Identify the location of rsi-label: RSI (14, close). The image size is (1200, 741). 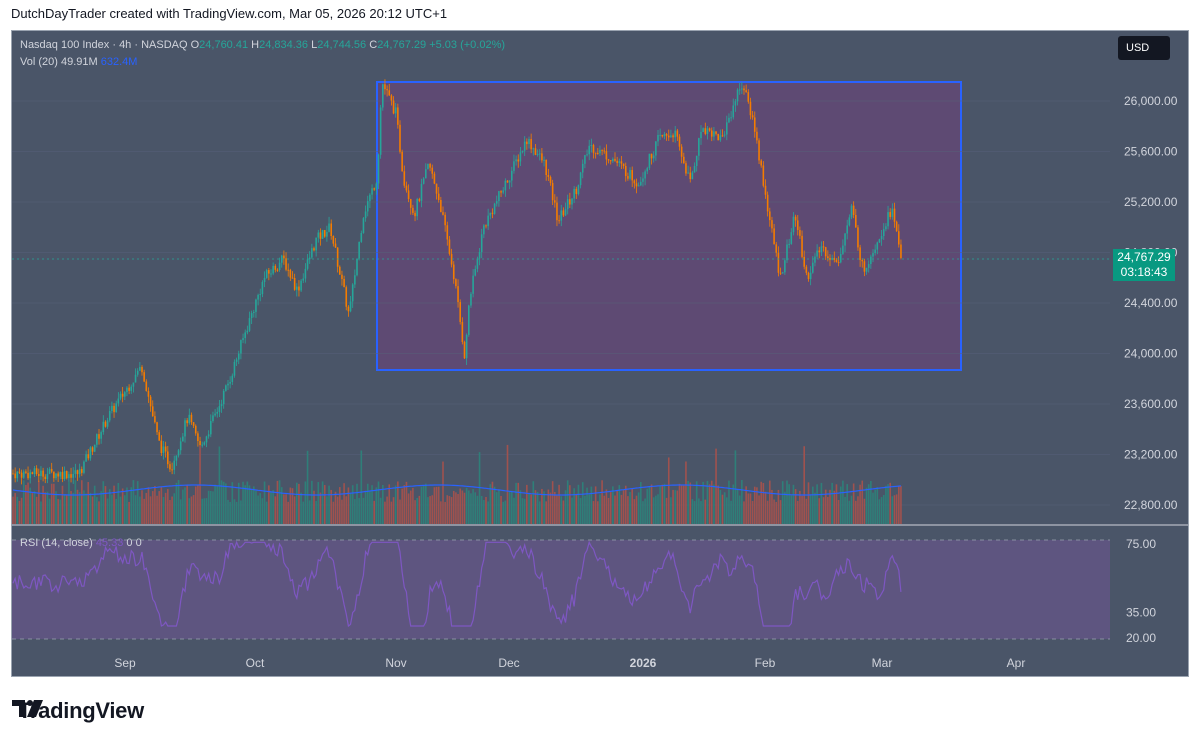
(56, 543).